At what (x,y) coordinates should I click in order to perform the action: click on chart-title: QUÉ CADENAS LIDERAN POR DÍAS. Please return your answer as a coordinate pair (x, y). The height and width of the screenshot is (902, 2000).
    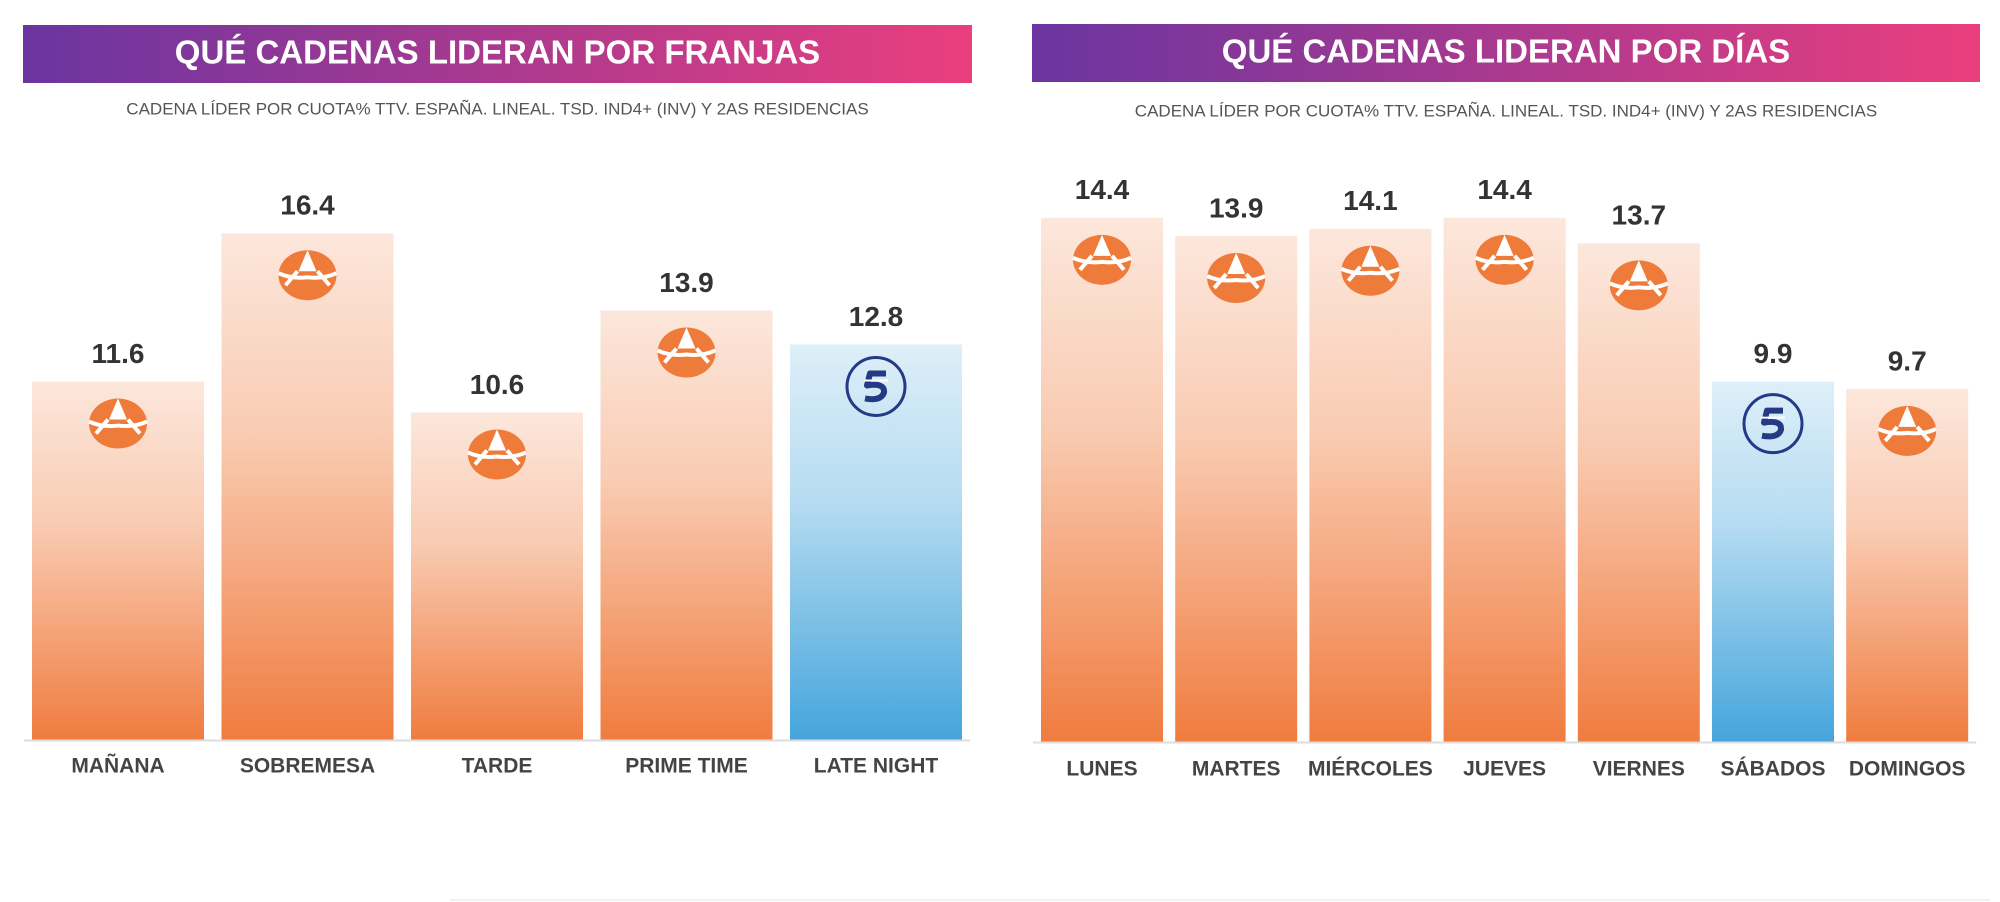
    Looking at the image, I should click on (1506, 51).